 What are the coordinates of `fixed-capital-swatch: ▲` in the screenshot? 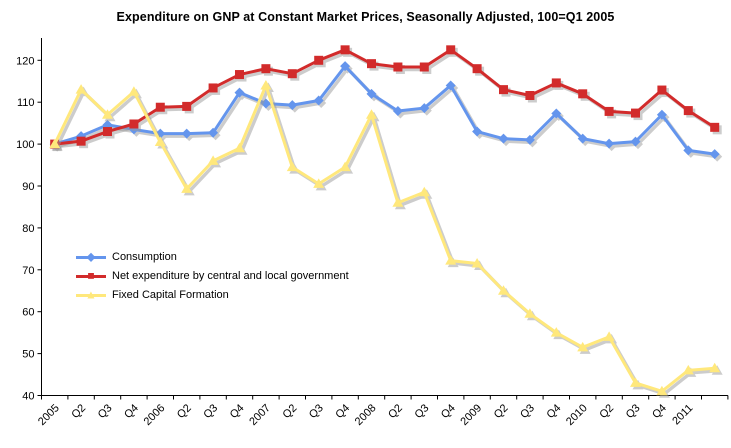 It's located at (91, 295).